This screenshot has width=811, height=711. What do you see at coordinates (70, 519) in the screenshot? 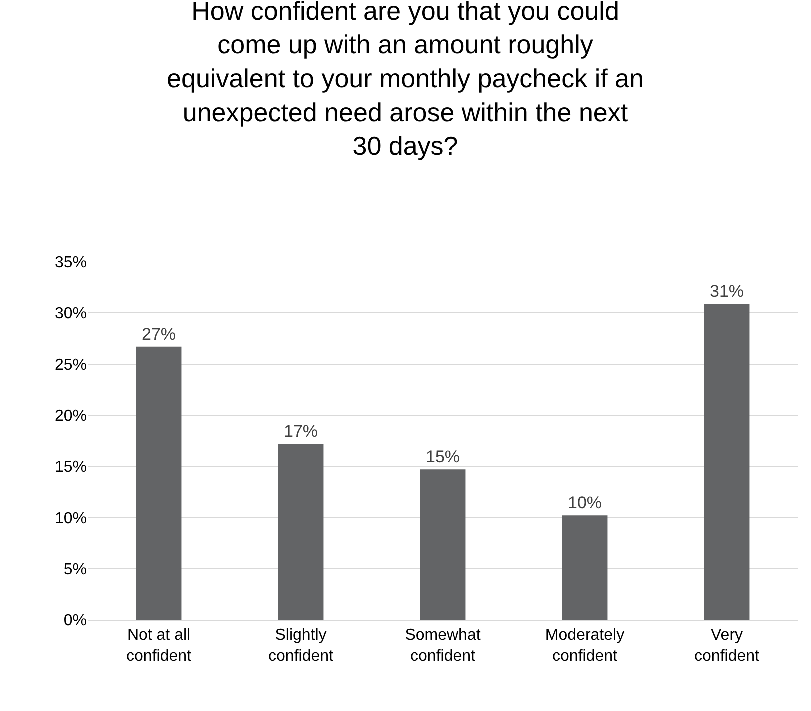
I see `y-tick-label: 10%` at bounding box center [70, 519].